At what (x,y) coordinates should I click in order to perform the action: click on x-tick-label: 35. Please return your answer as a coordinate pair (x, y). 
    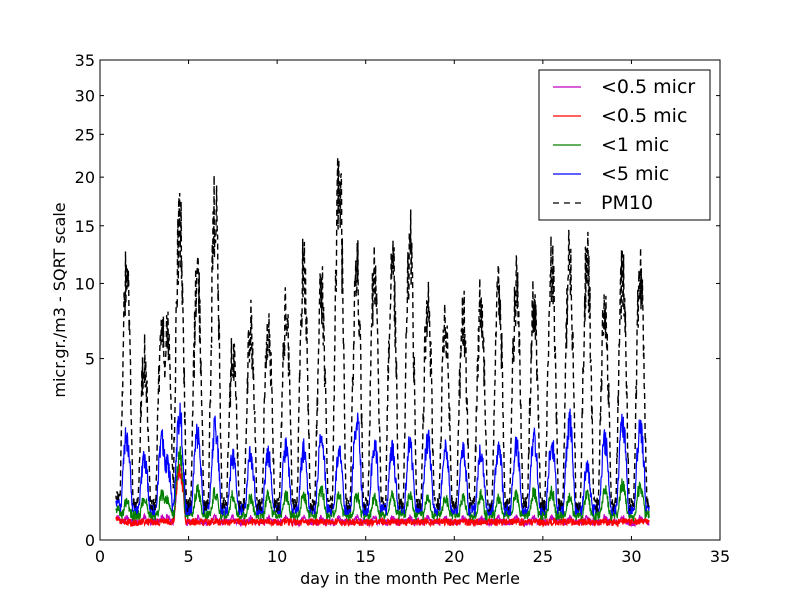
    Looking at the image, I should click on (720, 556).